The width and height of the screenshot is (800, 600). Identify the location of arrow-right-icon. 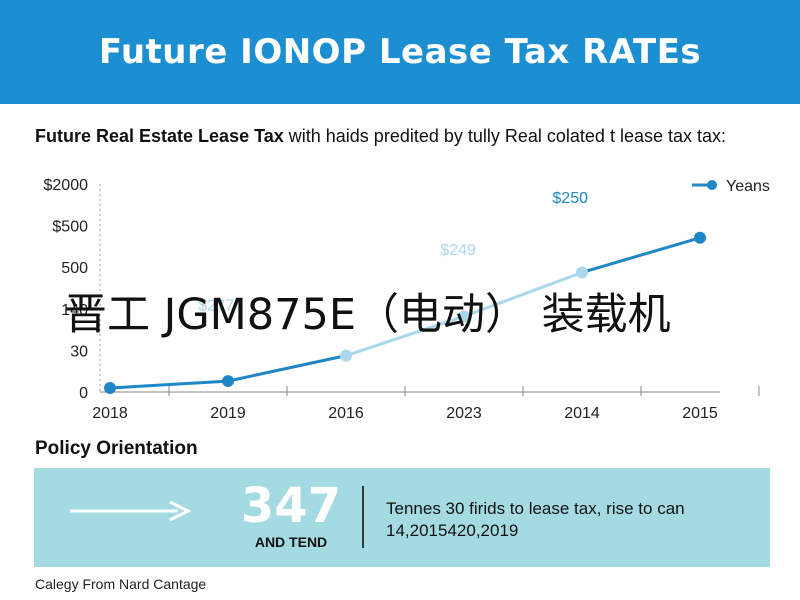
(131, 511).